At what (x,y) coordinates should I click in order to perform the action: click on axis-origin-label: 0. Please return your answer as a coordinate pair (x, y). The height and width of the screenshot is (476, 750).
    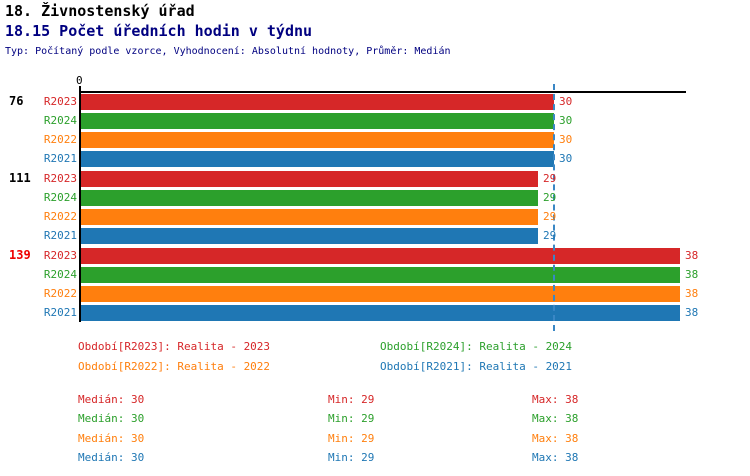
    Looking at the image, I should click on (79, 80).